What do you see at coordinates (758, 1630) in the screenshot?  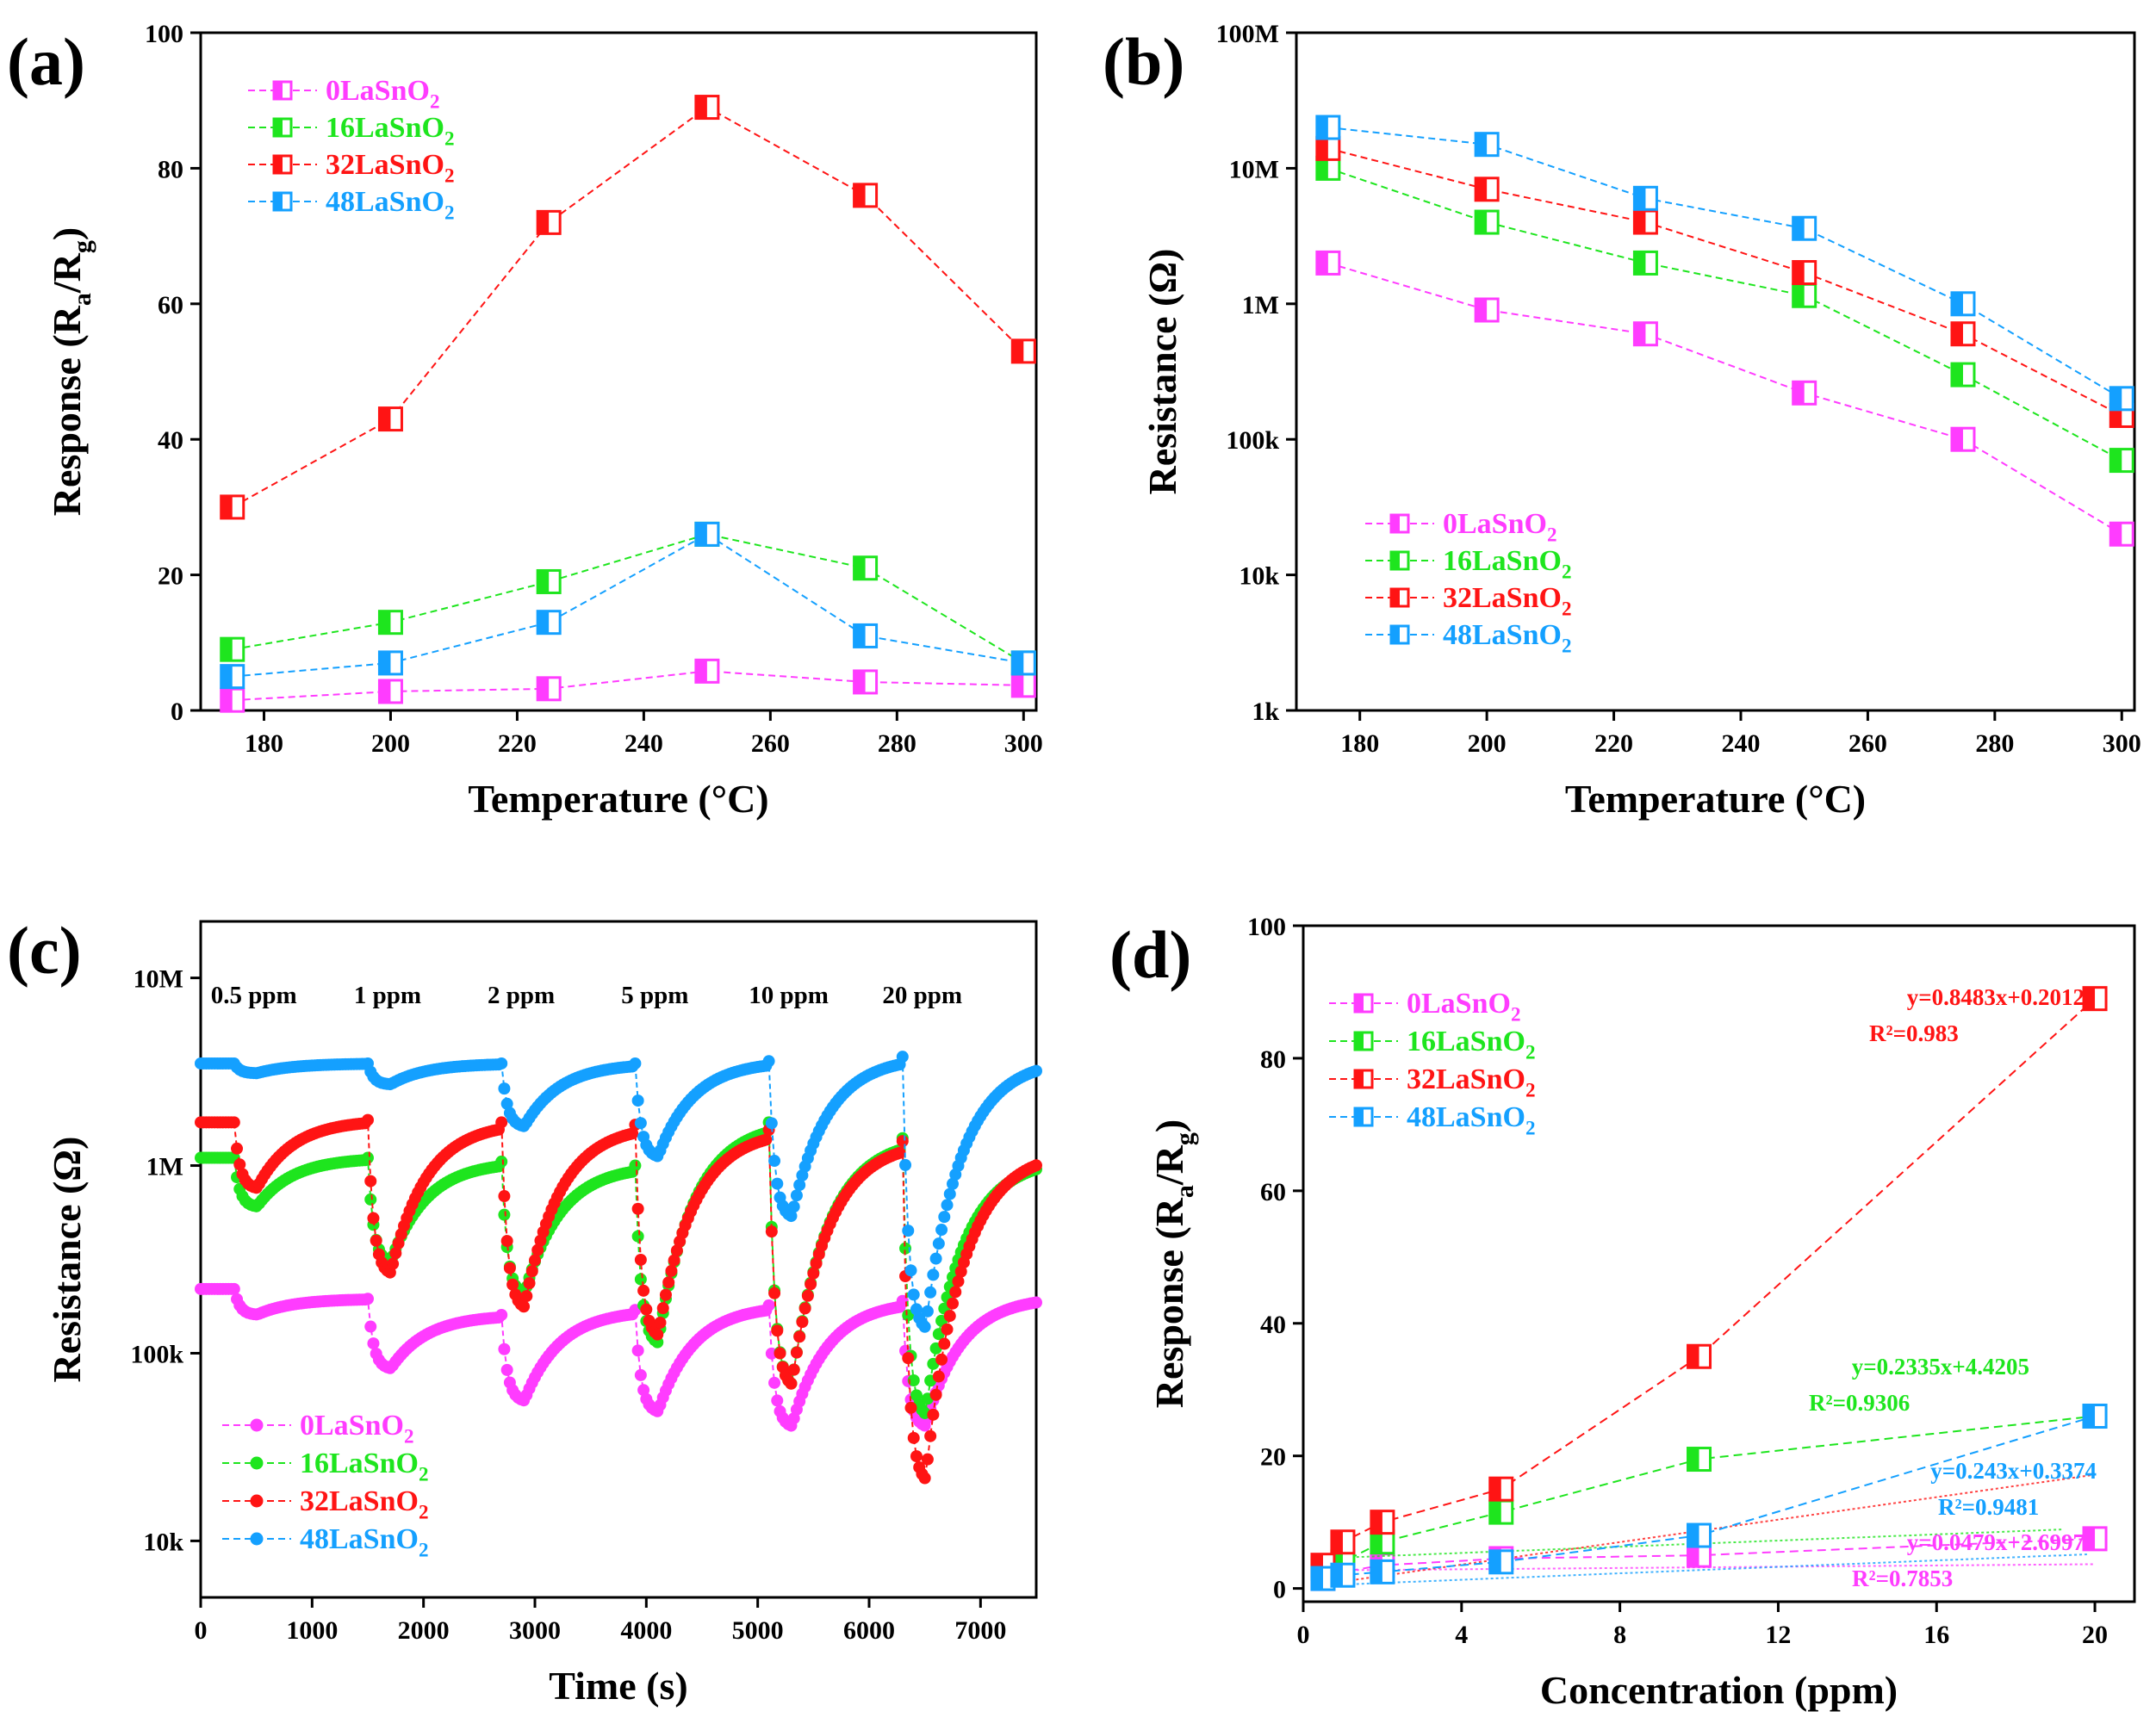 I see `x-tick-label: 5000` at bounding box center [758, 1630].